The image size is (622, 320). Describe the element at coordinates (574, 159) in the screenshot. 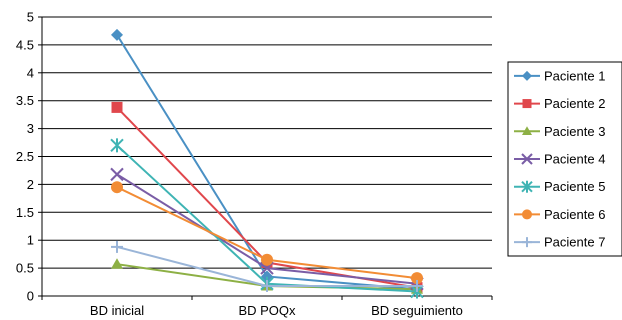

I see `legend-label: Paciente 4` at that location.